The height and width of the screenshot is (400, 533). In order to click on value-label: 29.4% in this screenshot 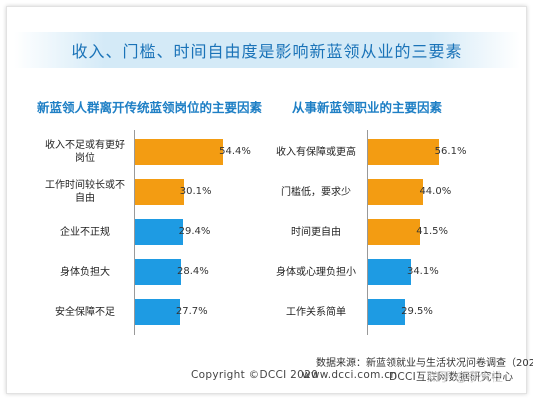, I will do `click(194, 231)`.